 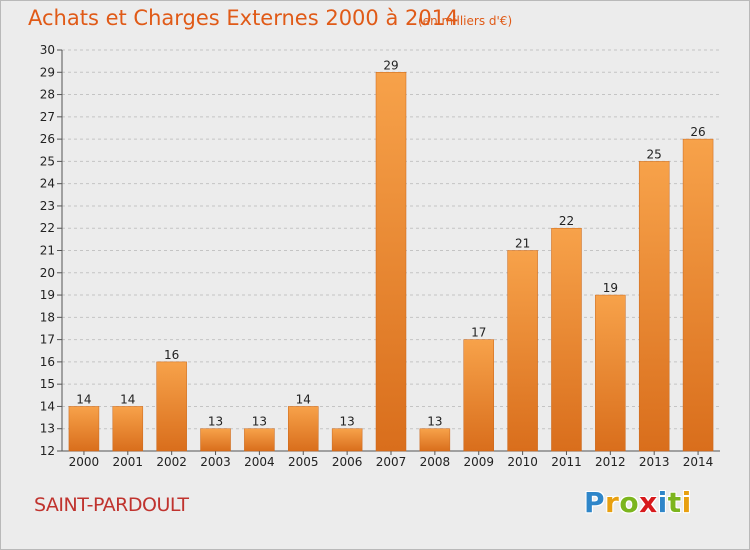 What do you see at coordinates (128, 429) in the screenshot?
I see `bar-2001` at bounding box center [128, 429].